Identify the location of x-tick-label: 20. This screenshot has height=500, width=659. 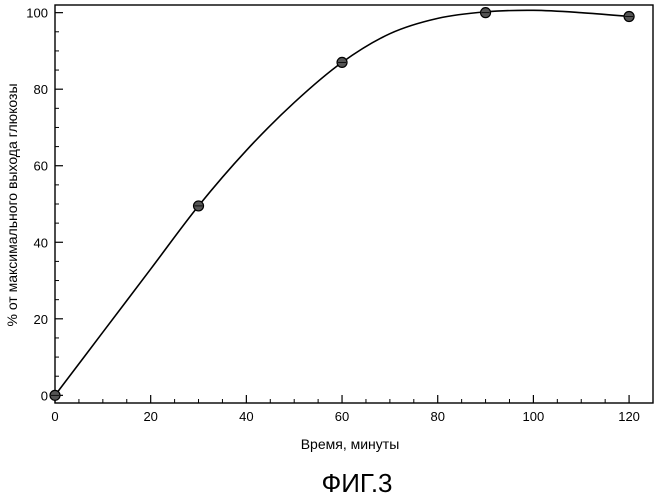
(150, 416).